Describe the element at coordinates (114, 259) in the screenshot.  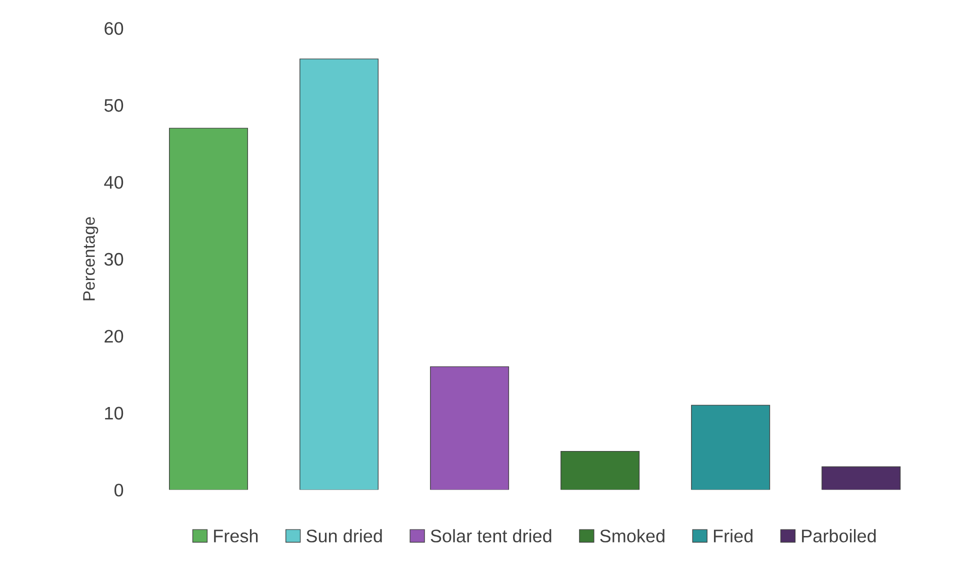
I see `y-tick-label: 30` at that location.